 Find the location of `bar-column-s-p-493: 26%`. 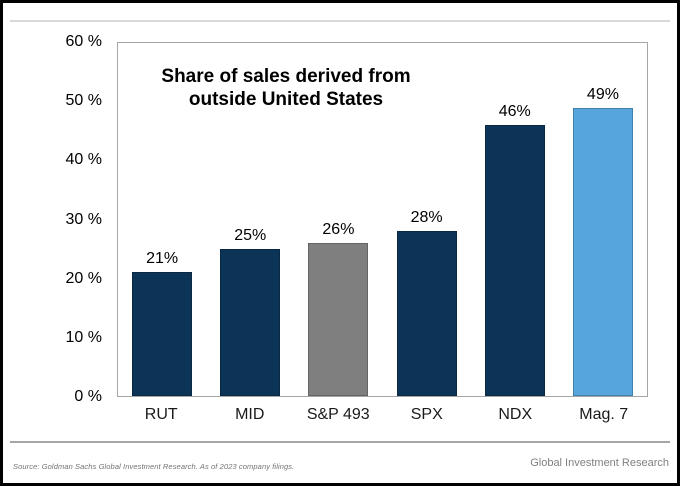

bar-column-s-p-493: 26% is located at coordinates (338, 219).